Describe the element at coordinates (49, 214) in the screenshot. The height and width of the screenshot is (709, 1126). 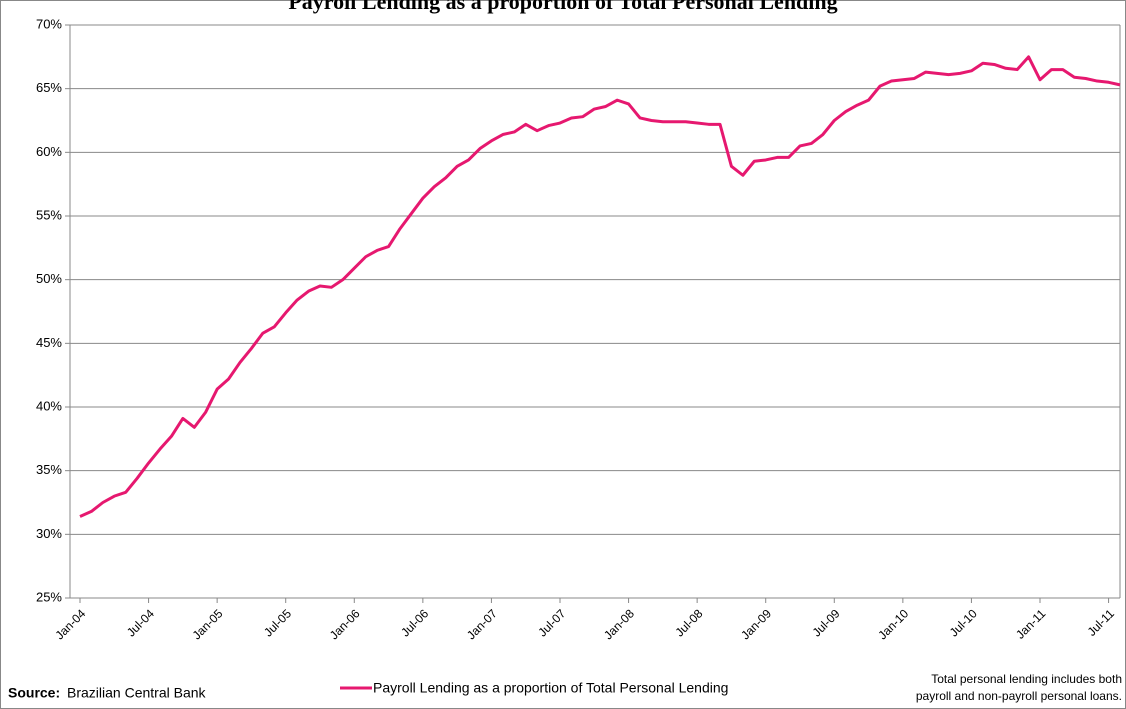
I see `y-tick-label: 55%` at that location.